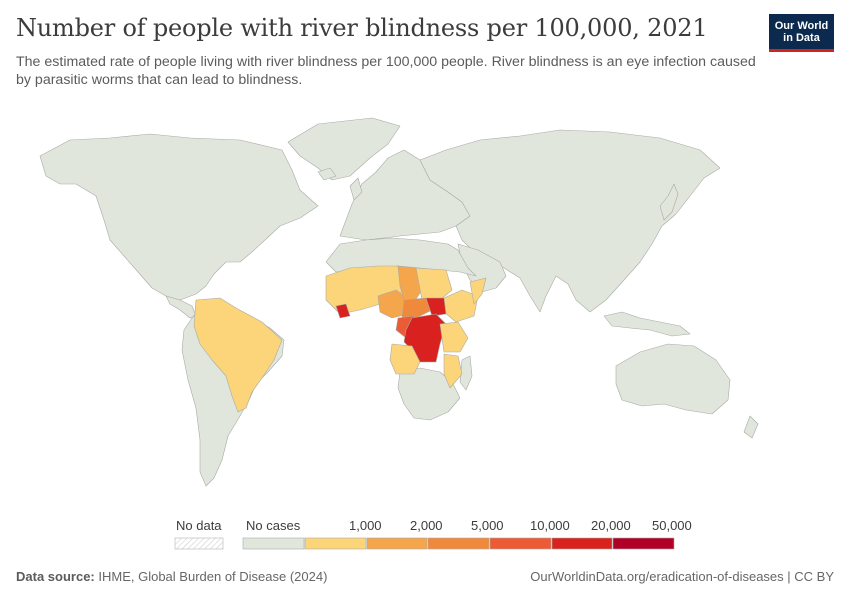 The width and height of the screenshot is (850, 600). Describe the element at coordinates (425, 338) in the screenshot. I see `map-region-drc` at that location.